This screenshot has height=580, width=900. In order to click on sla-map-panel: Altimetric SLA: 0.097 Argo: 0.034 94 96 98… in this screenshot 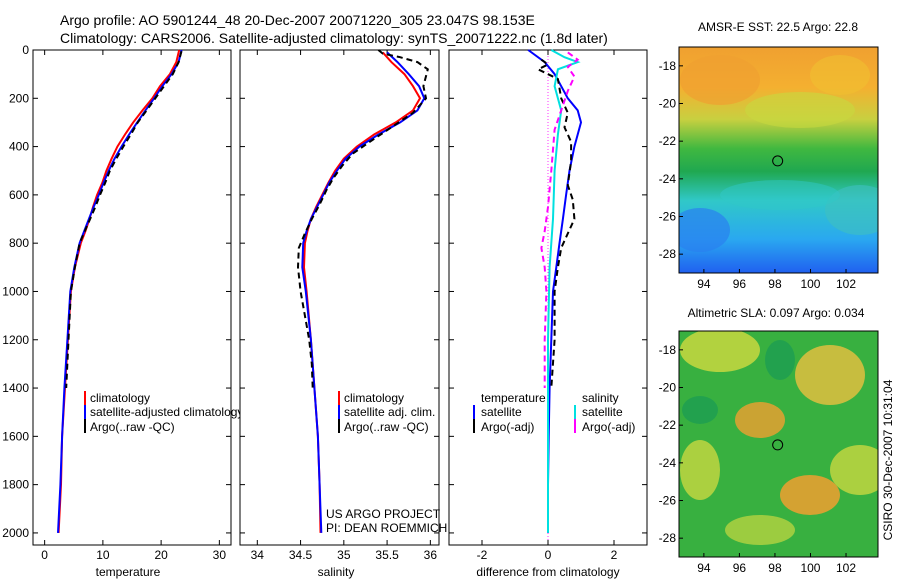, I will do `click(769, 440)`.